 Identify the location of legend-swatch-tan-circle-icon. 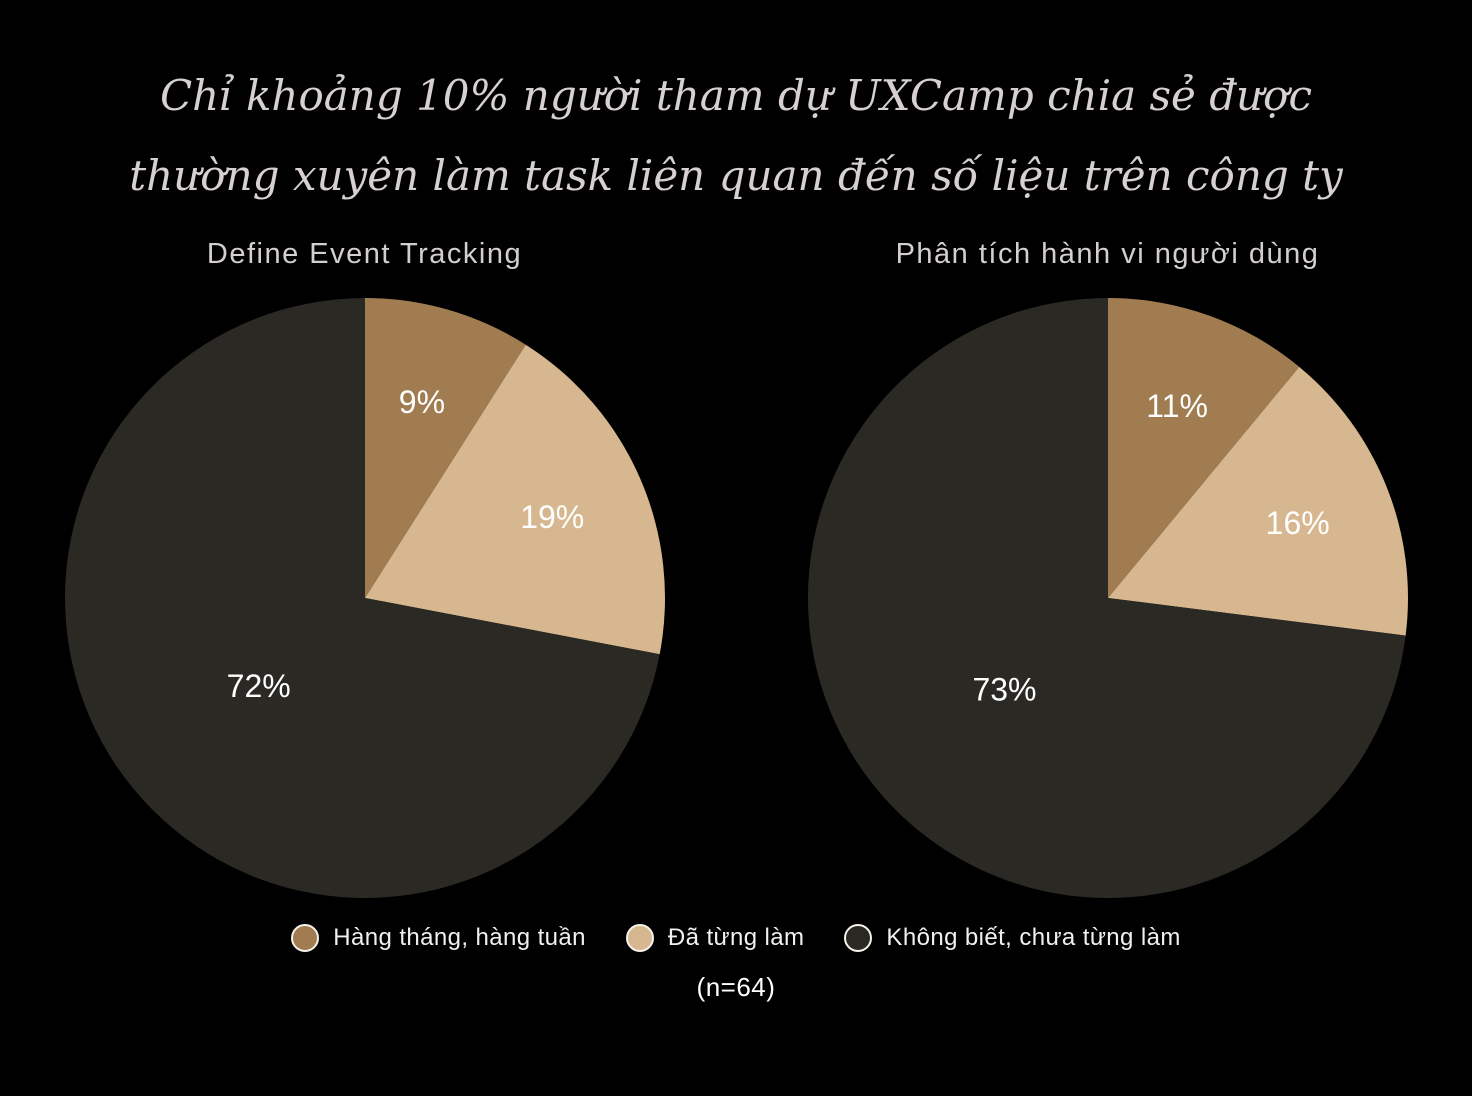
(639, 938).